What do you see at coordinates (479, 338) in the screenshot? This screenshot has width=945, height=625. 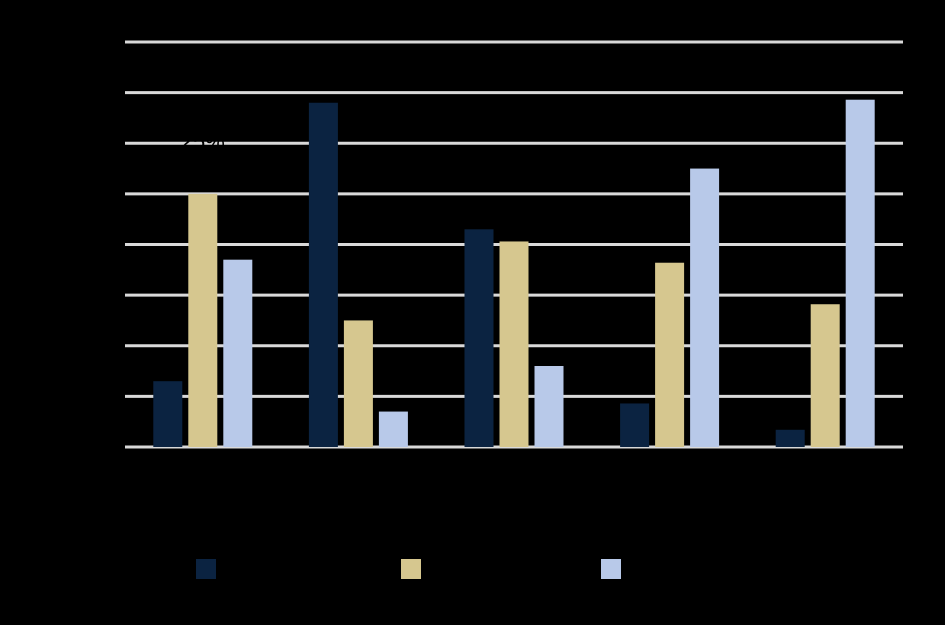 I see `bar-series1-cat3` at bounding box center [479, 338].